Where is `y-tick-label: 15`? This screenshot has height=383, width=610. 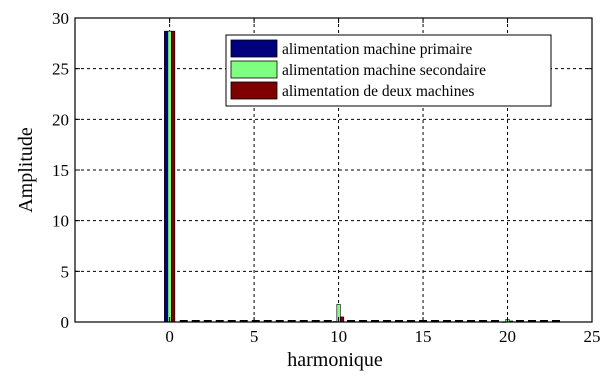 y-tick-label: 15 is located at coordinates (60, 170).